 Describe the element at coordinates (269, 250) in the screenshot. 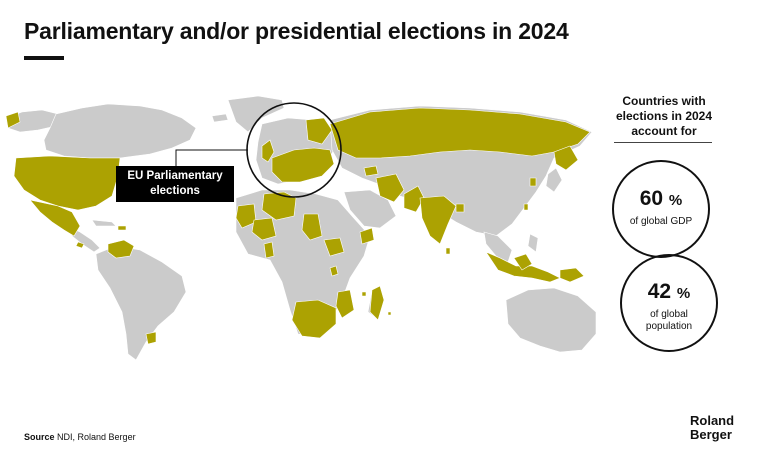

I see `country-ghana` at that location.